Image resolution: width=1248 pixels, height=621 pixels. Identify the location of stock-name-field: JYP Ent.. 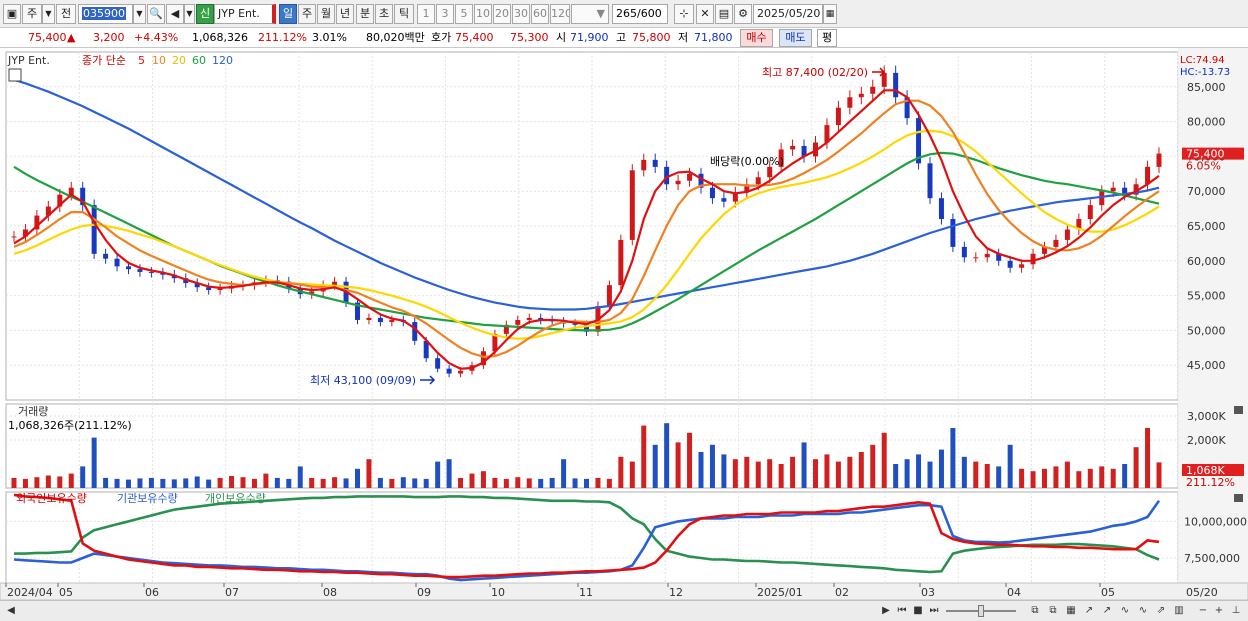
(245, 14).